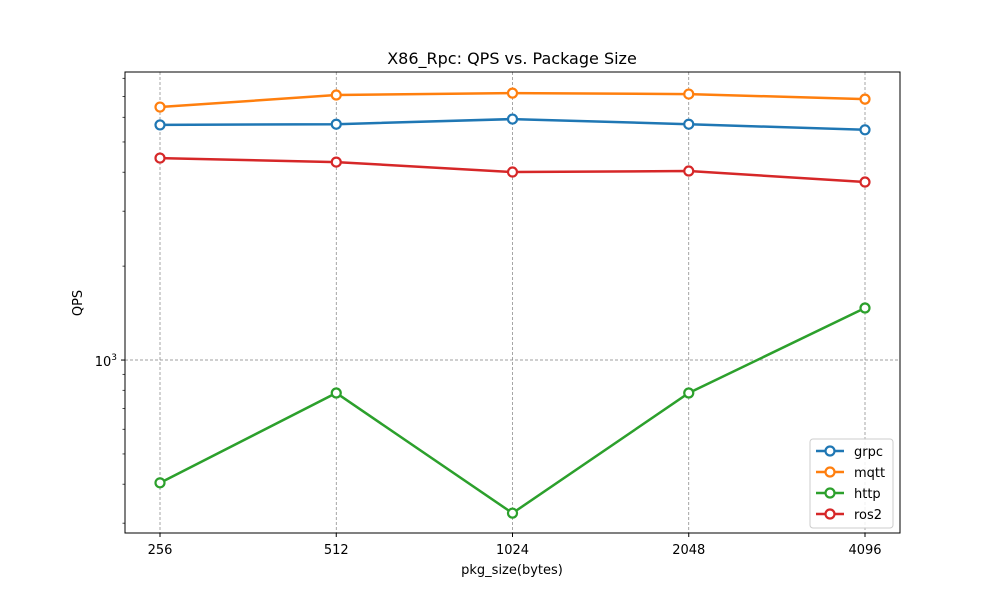 The image size is (1000, 604). I want to click on legend: grpc mqtt http ros2, so click(851, 483).